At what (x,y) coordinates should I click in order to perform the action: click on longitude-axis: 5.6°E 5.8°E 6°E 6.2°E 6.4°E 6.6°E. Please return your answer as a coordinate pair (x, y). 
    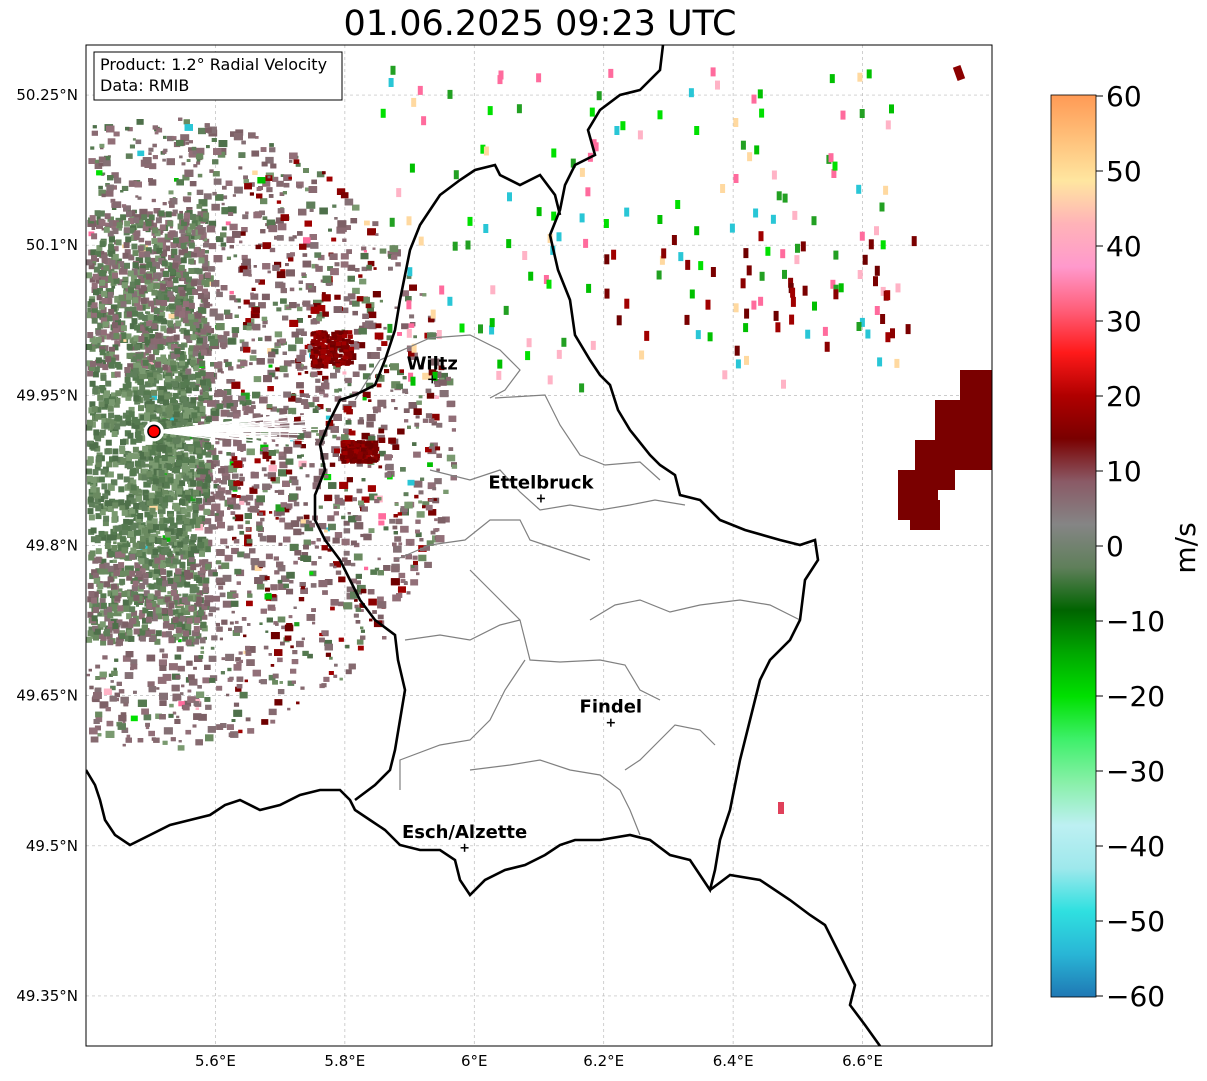
    Looking at the image, I should click on (539, 1061).